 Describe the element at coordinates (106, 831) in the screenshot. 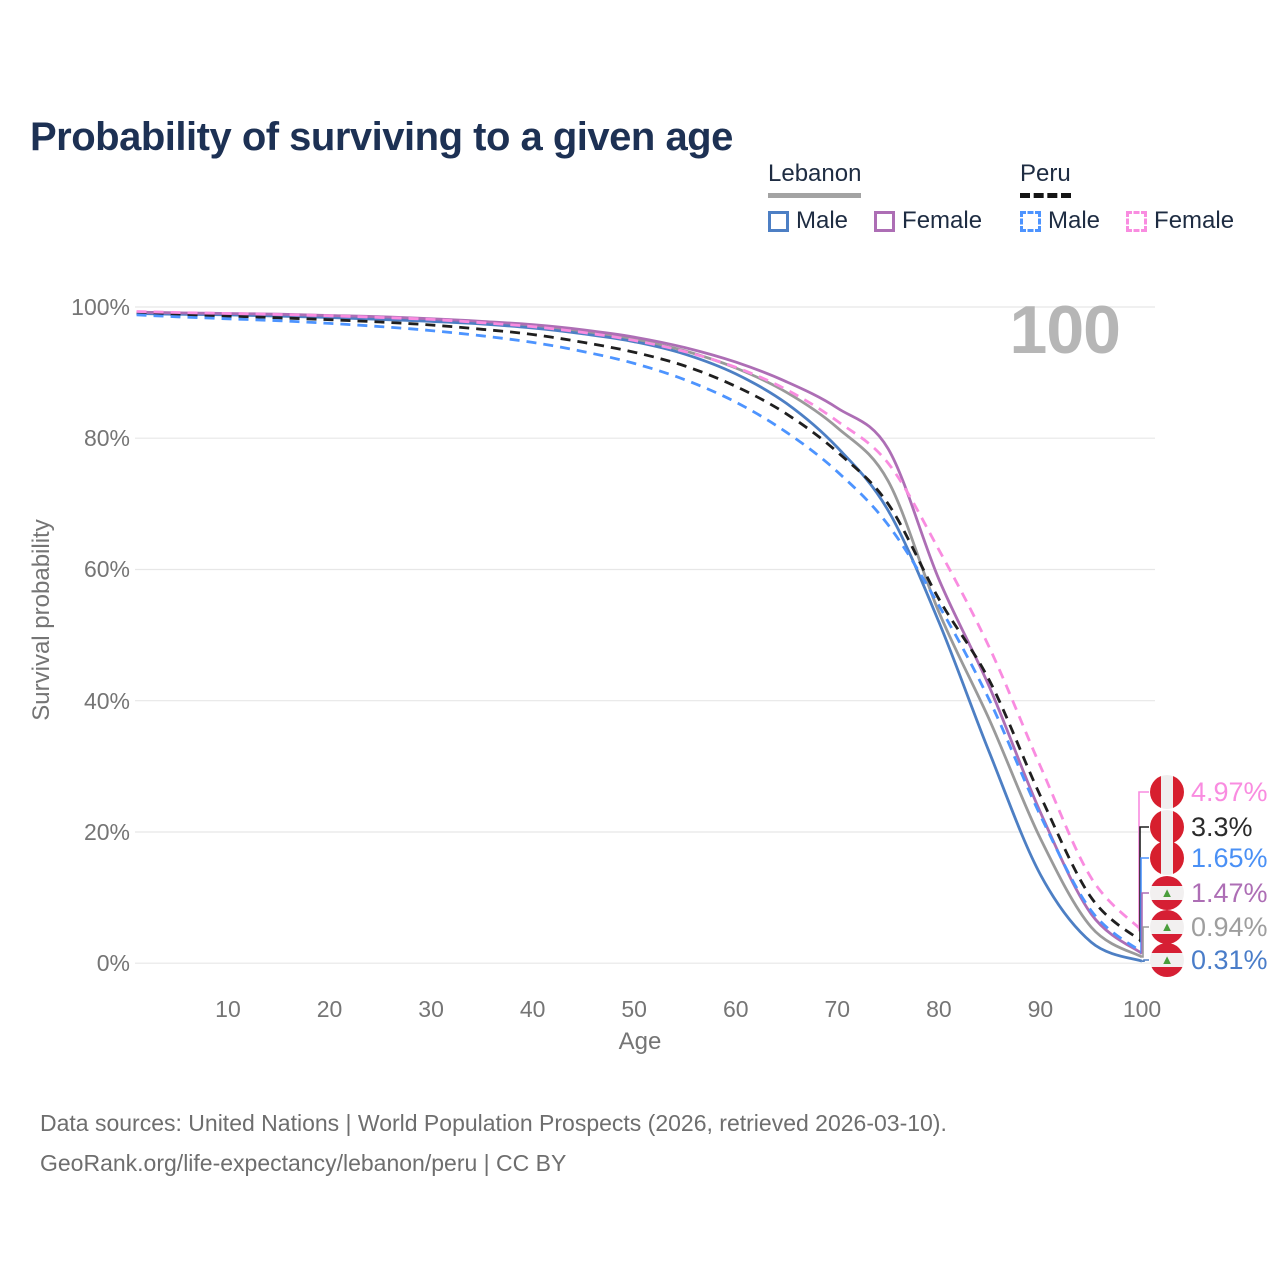

I see `y-tick-20%: 20%` at that location.